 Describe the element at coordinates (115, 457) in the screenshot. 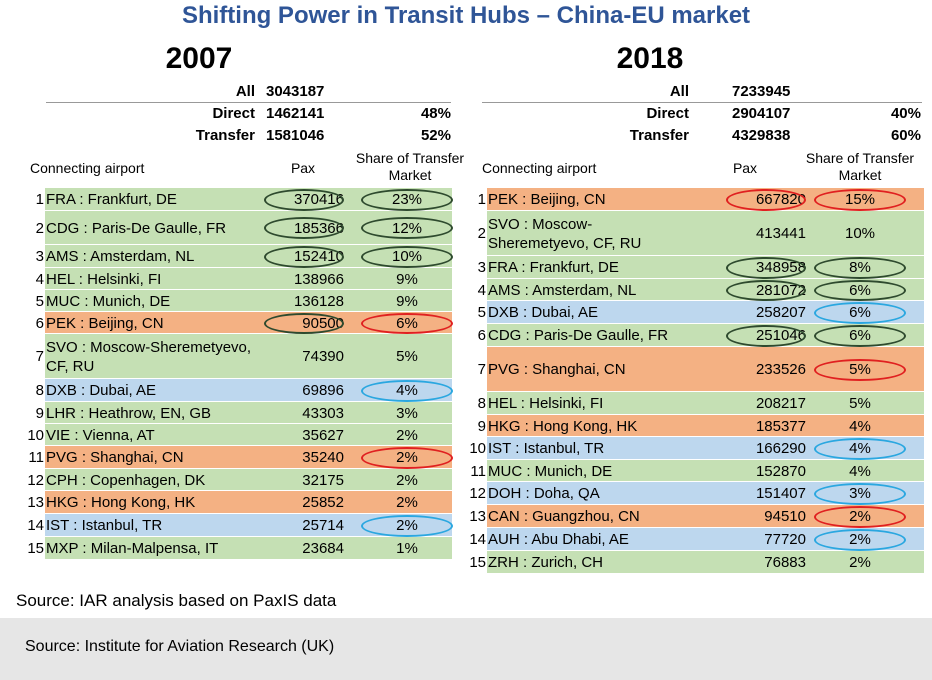

I see `row-airport: PVG : Shanghai, CN` at that location.